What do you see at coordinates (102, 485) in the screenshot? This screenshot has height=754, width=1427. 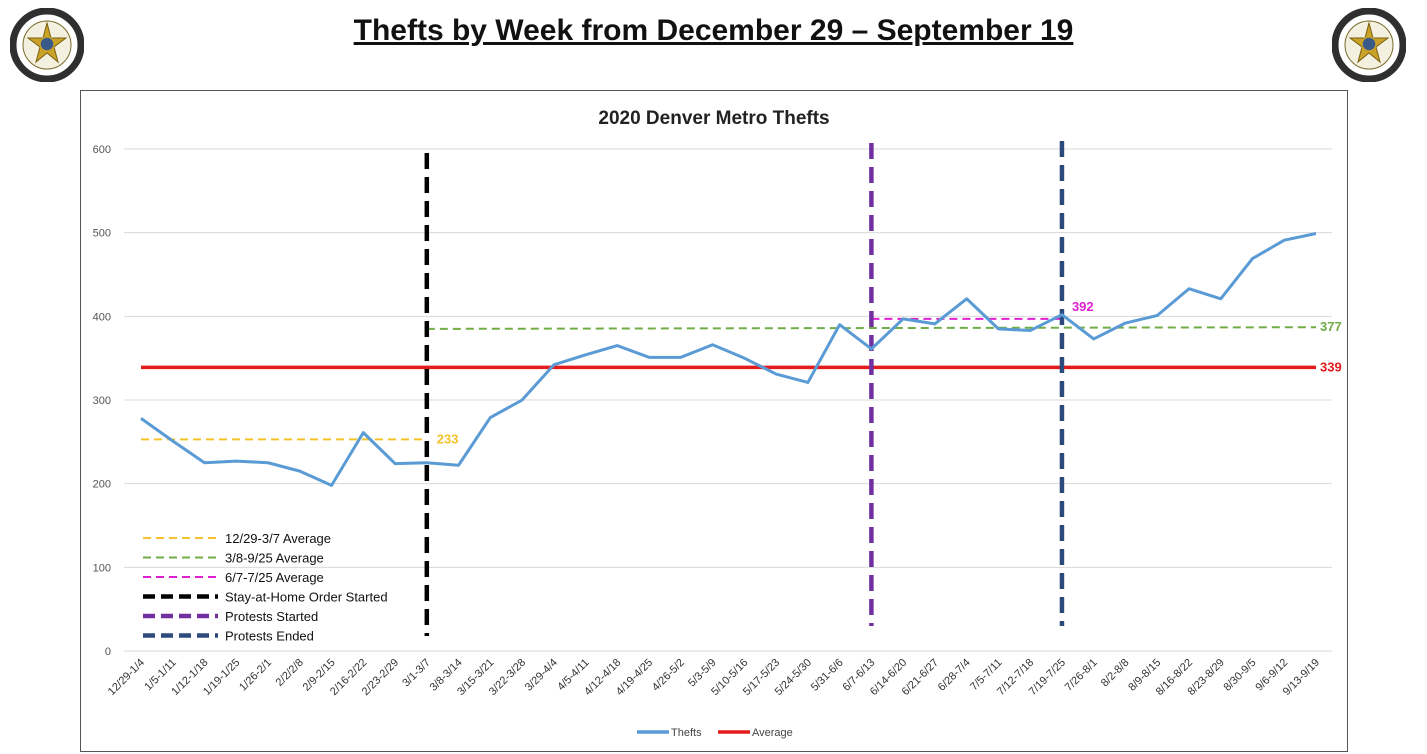 I see `y-tick-label: 200` at bounding box center [102, 485].